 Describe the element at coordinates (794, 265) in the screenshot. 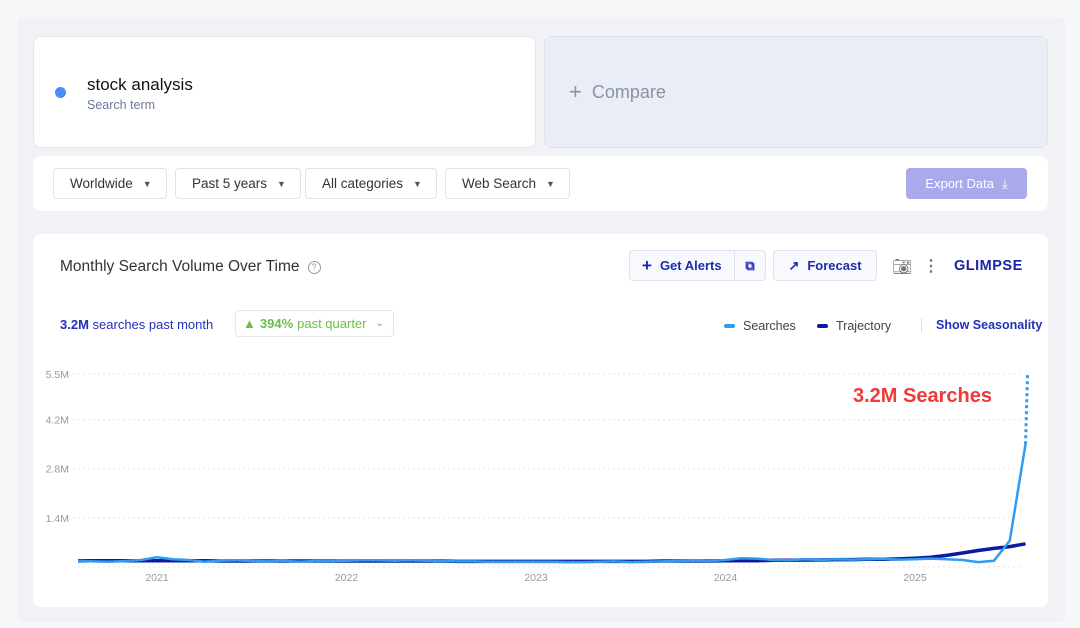

I see `trend-icon: ↗` at that location.